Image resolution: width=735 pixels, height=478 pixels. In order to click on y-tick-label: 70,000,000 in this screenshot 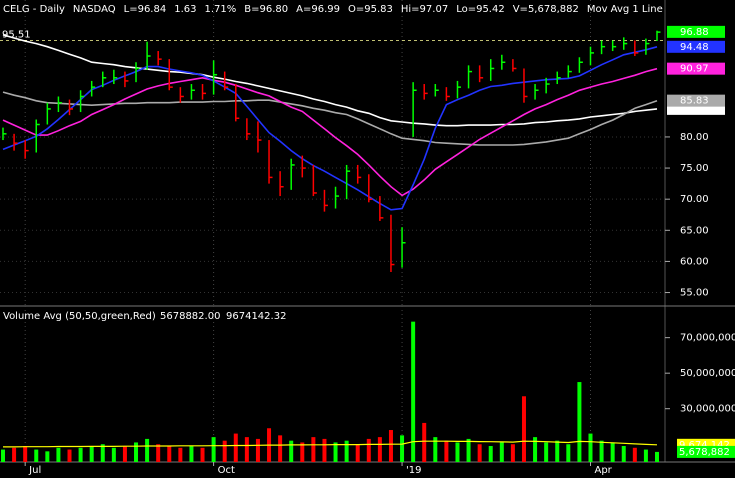, I will do `click(707, 338)`.